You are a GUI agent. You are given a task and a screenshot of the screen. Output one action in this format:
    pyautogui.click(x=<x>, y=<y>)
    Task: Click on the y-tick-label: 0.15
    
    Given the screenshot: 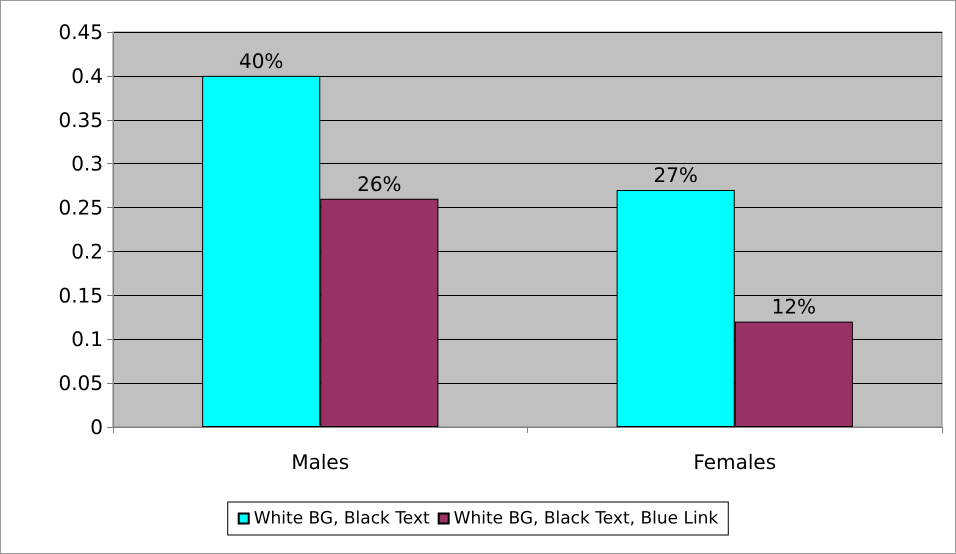 What is the action you would take?
    pyautogui.click(x=80, y=295)
    